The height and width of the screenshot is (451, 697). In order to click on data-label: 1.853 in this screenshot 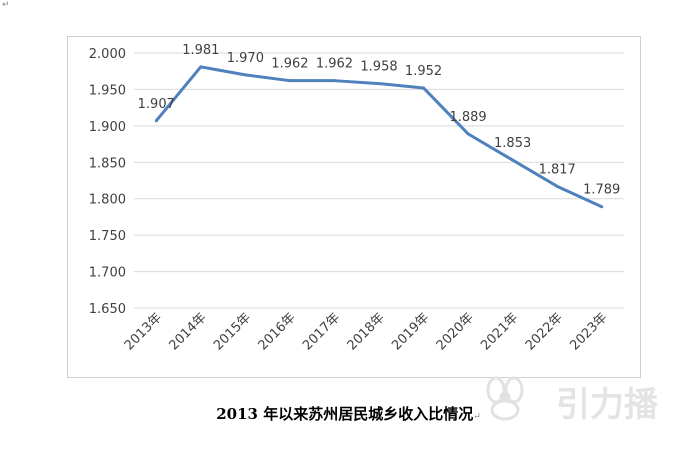, I will do `click(512, 143)`.